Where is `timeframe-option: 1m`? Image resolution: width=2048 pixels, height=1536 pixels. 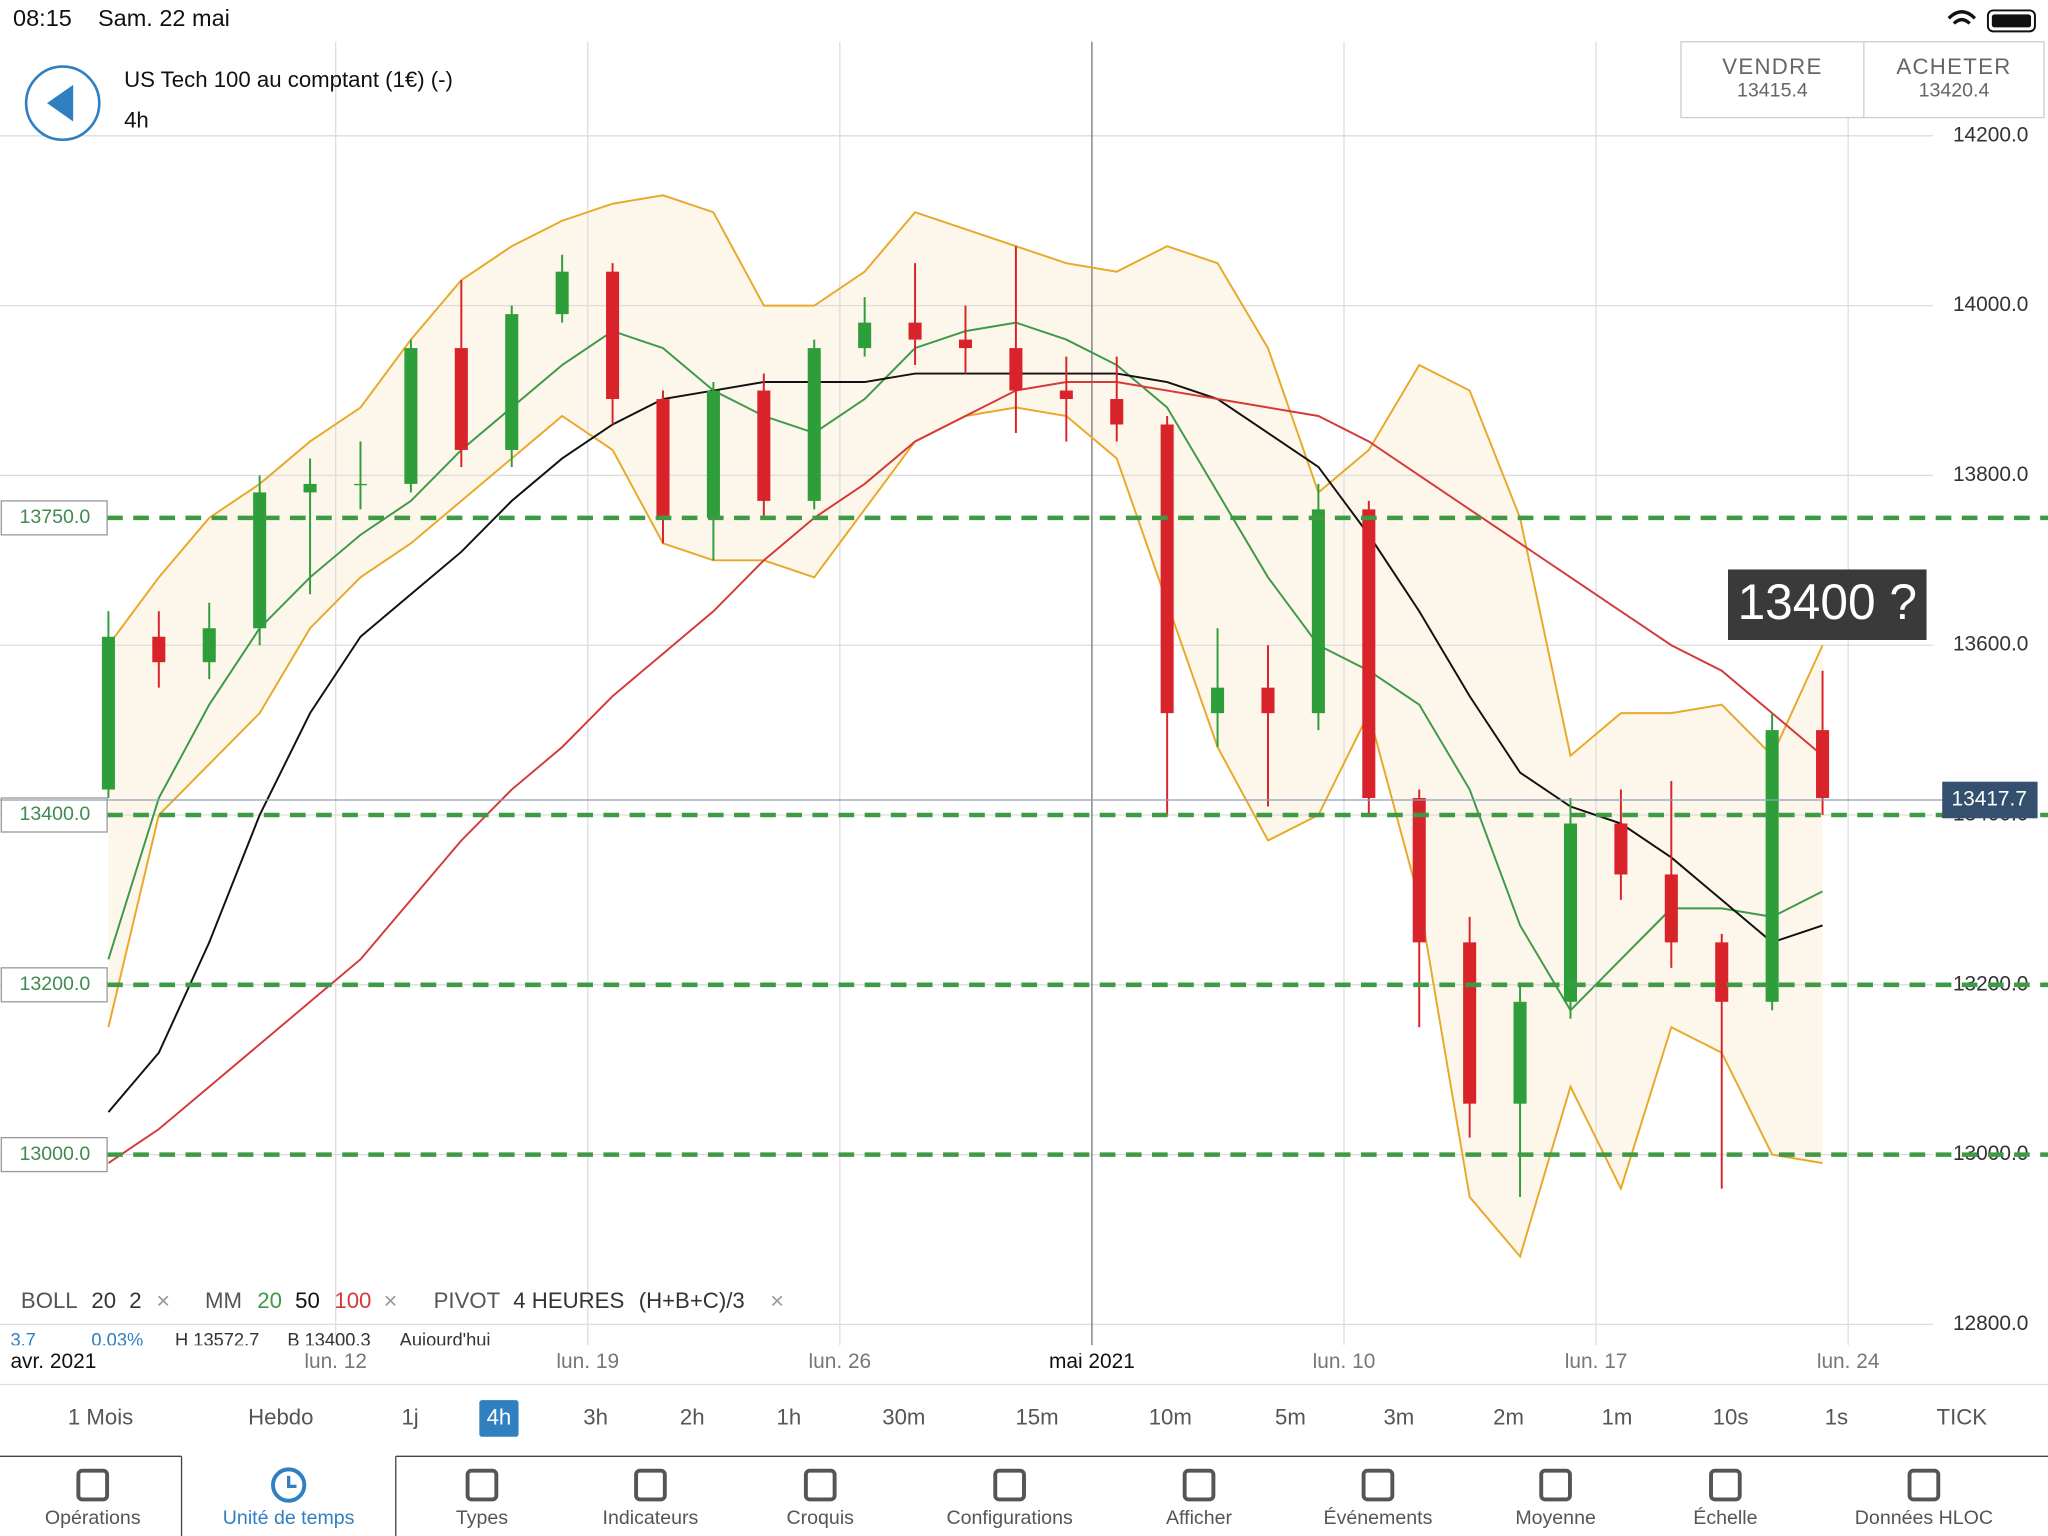 timeframe-option: 1m is located at coordinates (1617, 1416).